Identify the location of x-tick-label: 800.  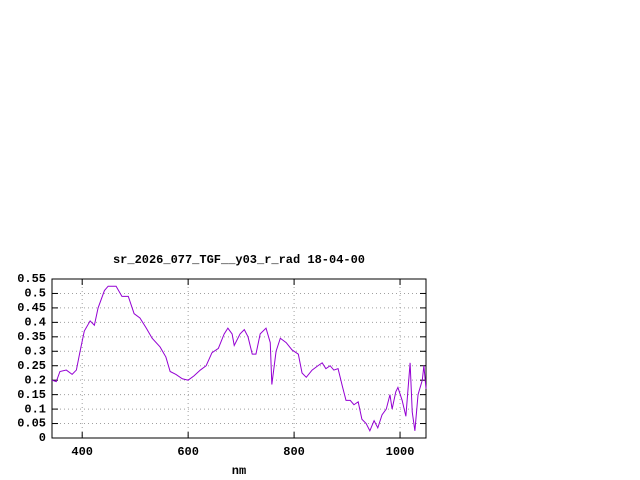
(294, 452).